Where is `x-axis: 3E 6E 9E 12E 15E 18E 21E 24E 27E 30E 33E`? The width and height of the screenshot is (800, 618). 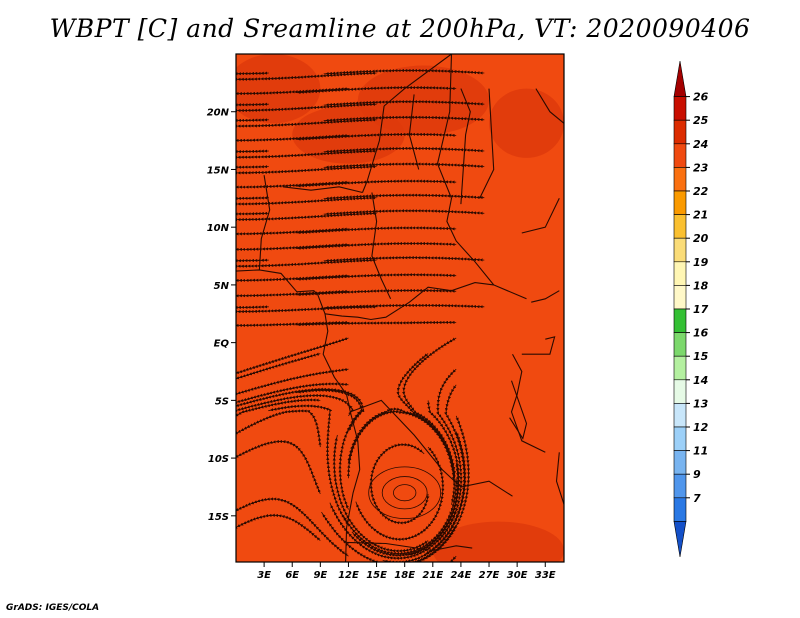
x-axis: 3E 6E 9E 12E 15E 18E 21E 24E 27E 30E 33E is located at coordinates (406, 571).